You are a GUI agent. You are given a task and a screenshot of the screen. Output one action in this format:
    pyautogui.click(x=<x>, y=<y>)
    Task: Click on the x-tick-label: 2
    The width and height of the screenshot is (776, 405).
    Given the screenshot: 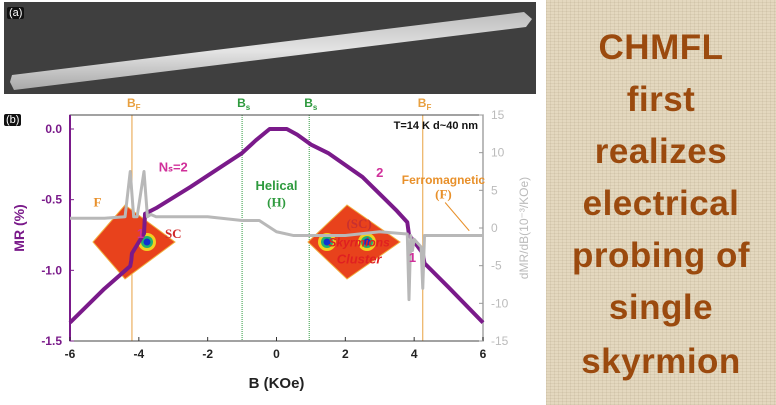 What is the action you would take?
    pyautogui.click(x=345, y=354)
    